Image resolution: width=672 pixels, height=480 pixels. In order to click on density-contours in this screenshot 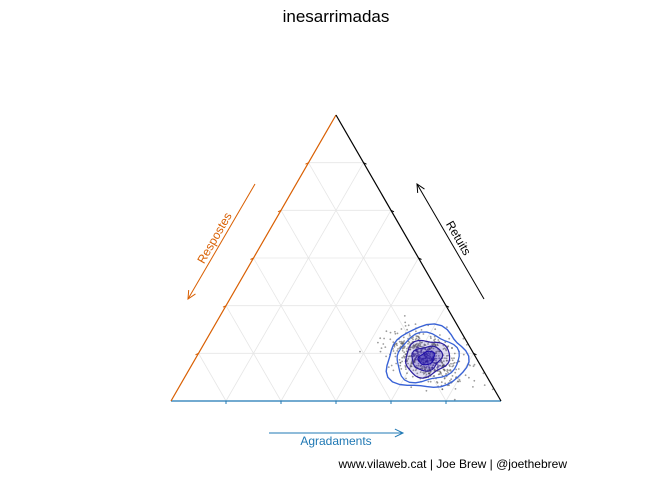, I will do `click(427, 355)`.